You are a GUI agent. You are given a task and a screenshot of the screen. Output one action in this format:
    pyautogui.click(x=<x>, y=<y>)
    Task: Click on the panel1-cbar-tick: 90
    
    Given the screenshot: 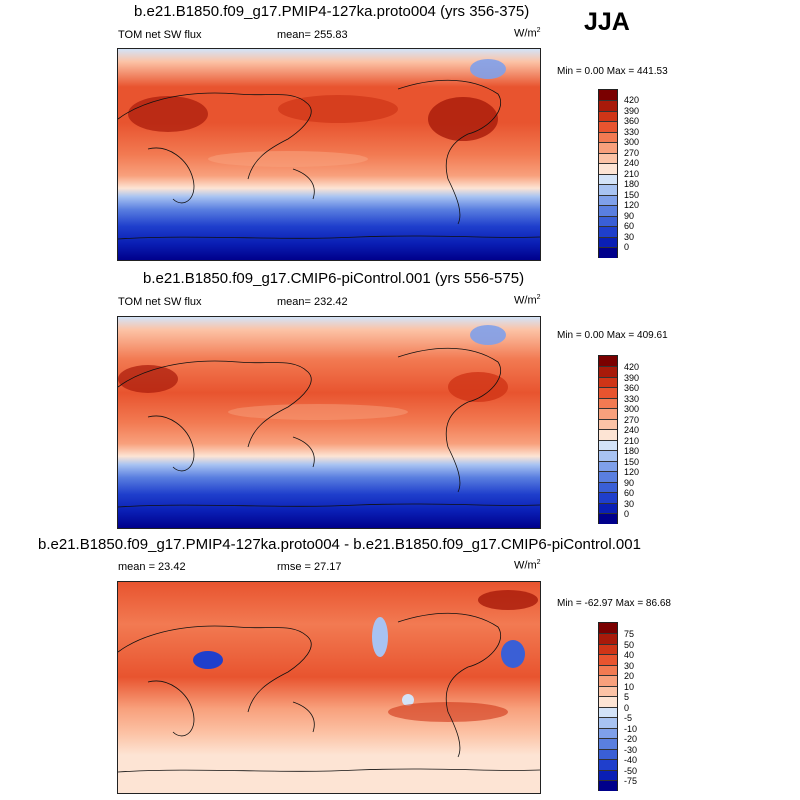 What is the action you would take?
    pyautogui.click(x=629, y=216)
    